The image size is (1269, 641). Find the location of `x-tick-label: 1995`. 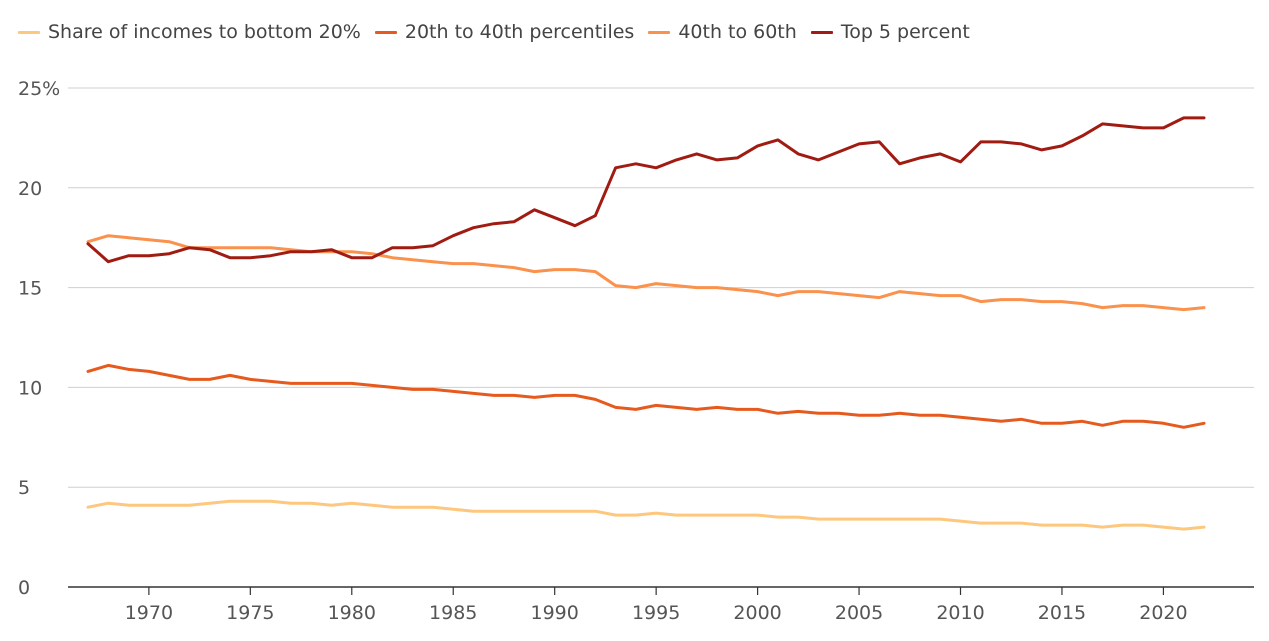

x-tick-label: 1995 is located at coordinates (656, 613).